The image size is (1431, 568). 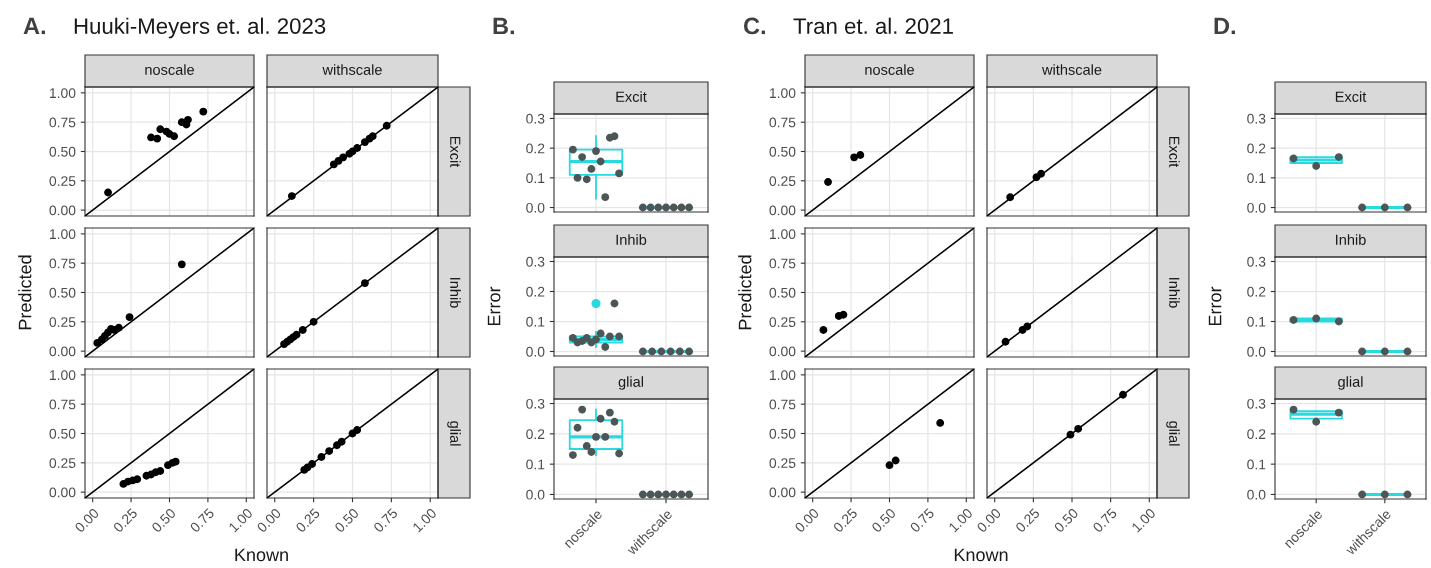 I want to click on y-axis-title: Predicted, so click(x=25, y=292).